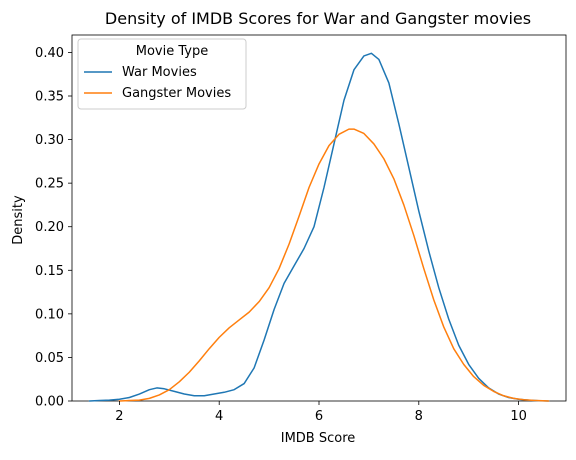 The height and width of the screenshot is (460, 576). I want to click on x-tick-label: 2, so click(119, 416).